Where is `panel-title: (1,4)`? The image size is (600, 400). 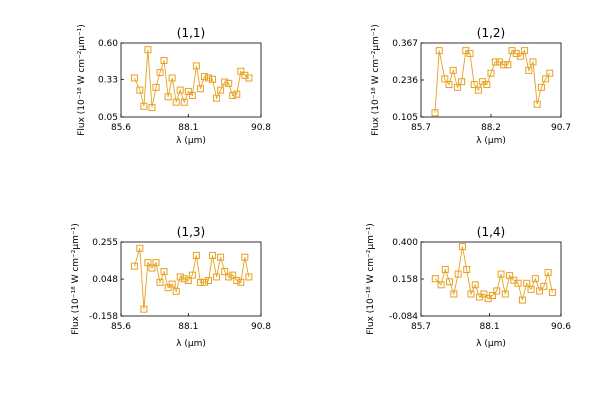
panel-title: (1,4) is located at coordinates (491, 232).